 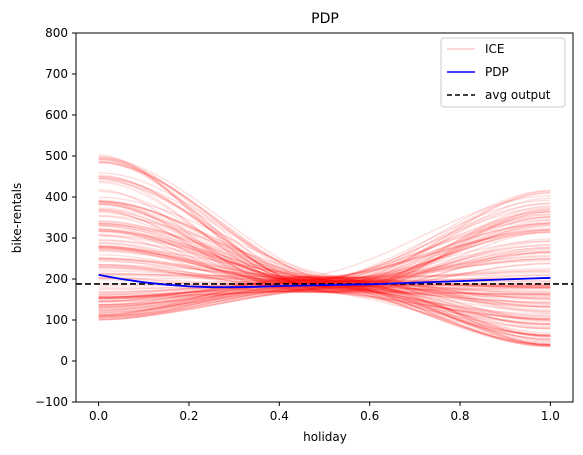 I want to click on y-tick-label: 400, so click(x=56, y=197).